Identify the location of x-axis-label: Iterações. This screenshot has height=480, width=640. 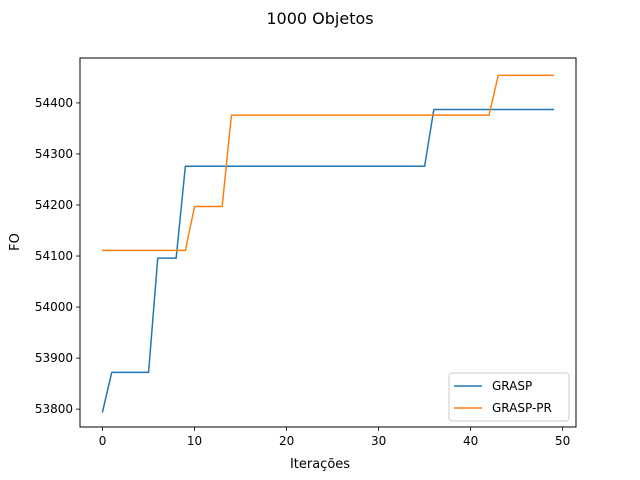
(320, 464).